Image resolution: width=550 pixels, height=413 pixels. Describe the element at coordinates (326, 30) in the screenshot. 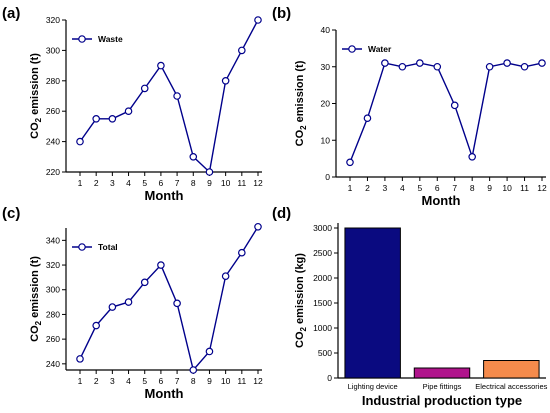

I see `y-tick-label: 40` at that location.